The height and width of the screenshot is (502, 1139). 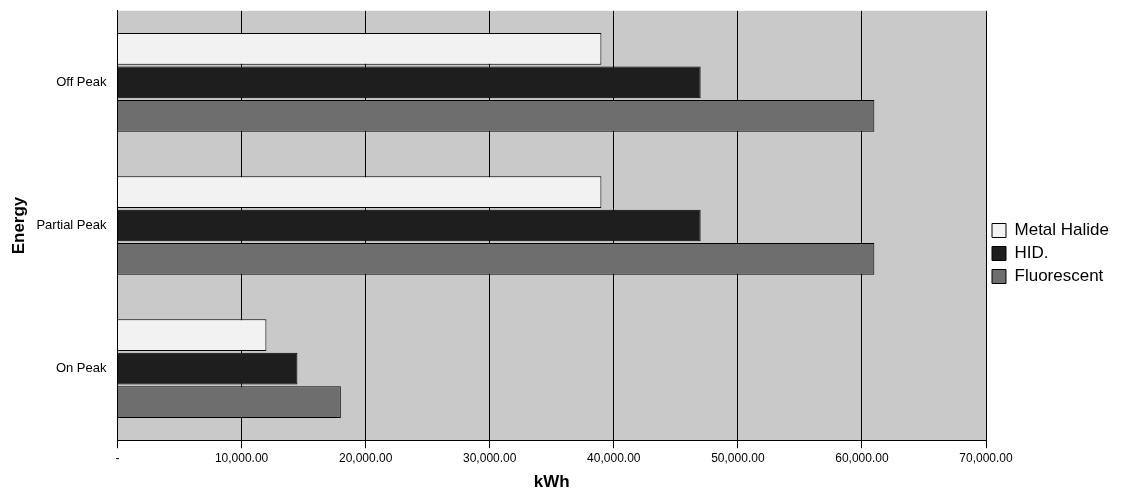 I want to click on x-tick-label: 40,000.00, so click(x=614, y=457).